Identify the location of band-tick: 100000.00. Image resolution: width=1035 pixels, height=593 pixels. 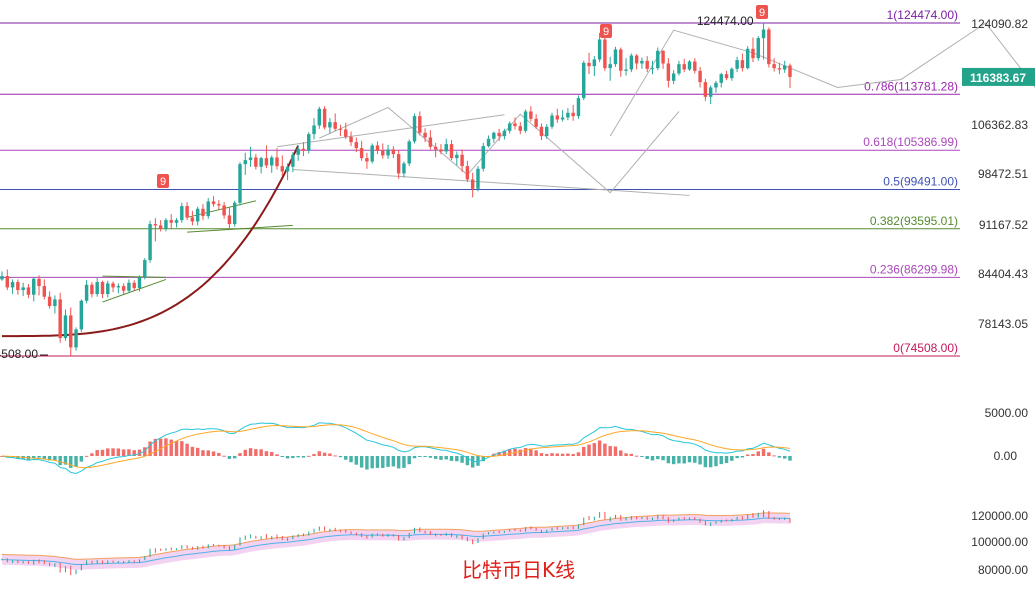
(999, 542).